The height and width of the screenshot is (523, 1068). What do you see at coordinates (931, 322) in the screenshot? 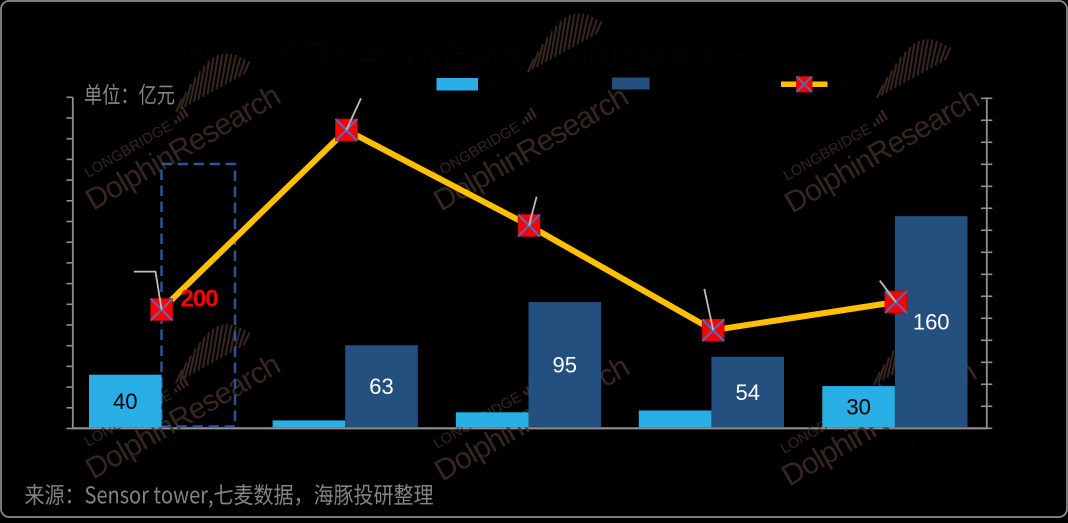
I see `svg-text: 160` at bounding box center [931, 322].